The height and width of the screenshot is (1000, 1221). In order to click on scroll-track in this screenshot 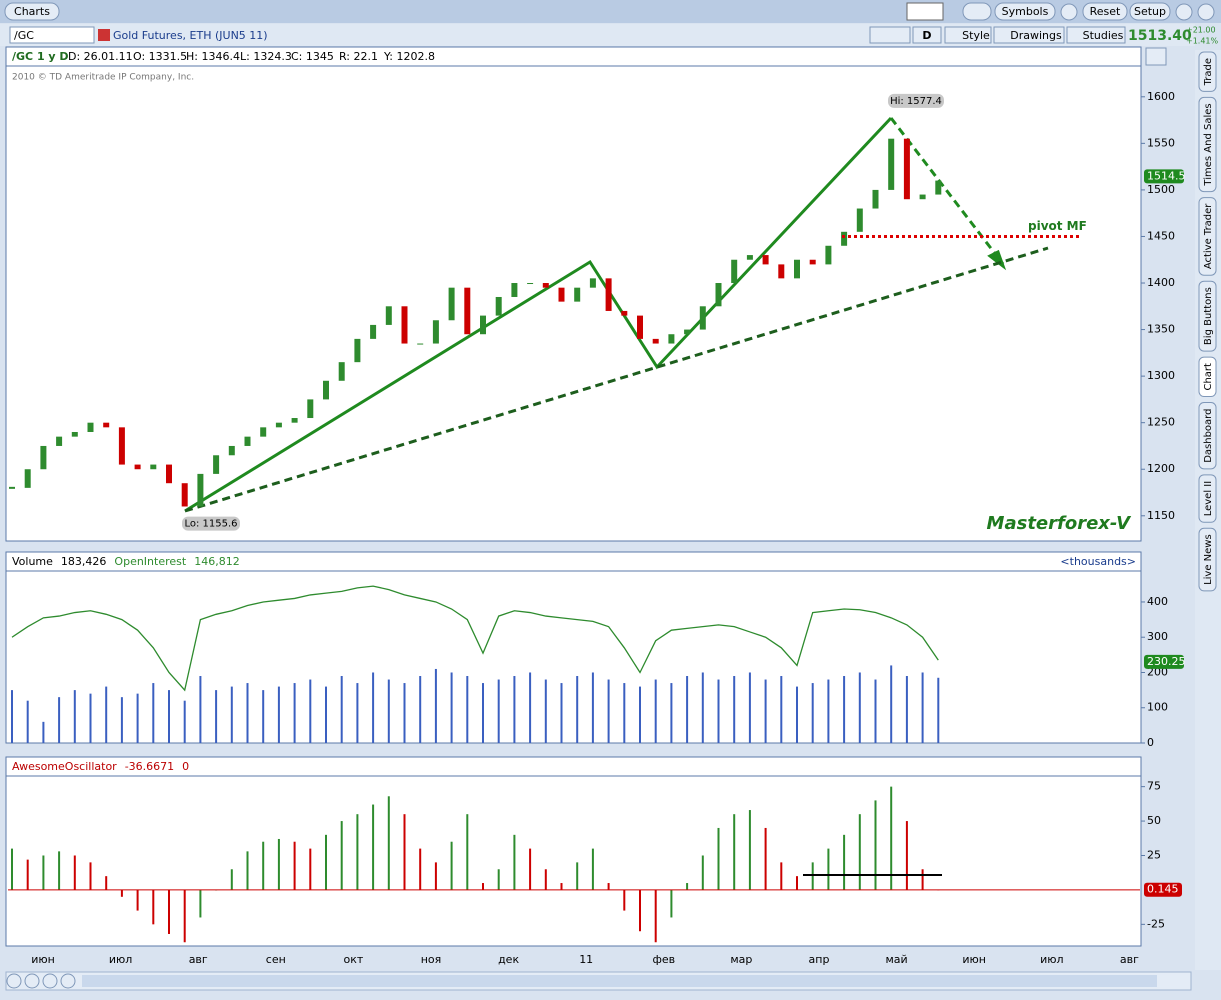, I will do `click(619, 981)`.